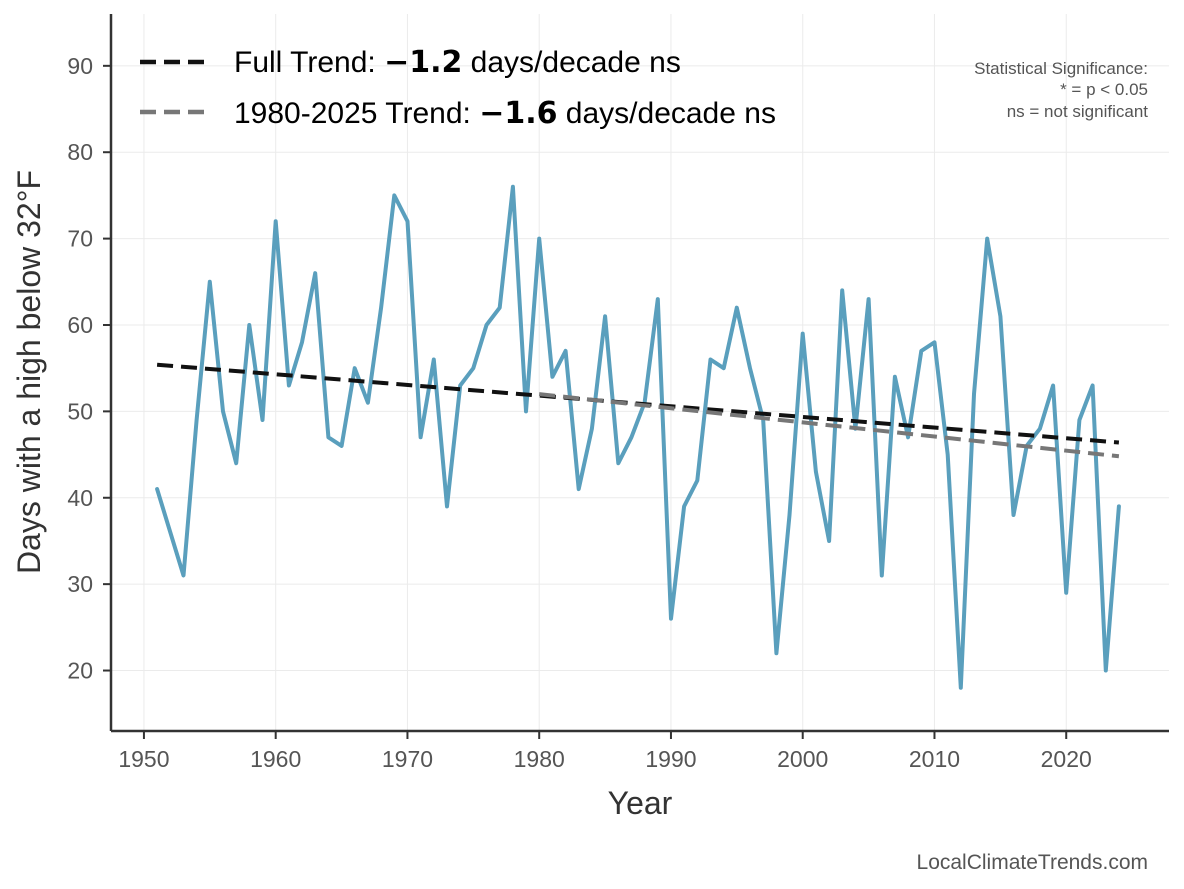 The image size is (1184, 889). Describe the element at coordinates (80, 325) in the screenshot. I see `y-tick-label: 60` at that location.